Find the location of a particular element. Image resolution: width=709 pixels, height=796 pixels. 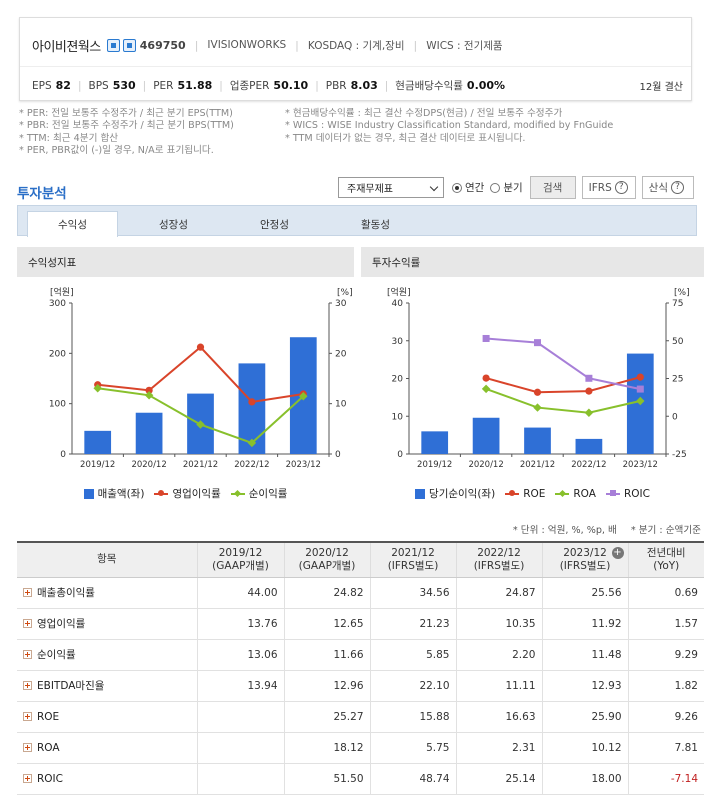

column-header: 2022/12 (IFRS별도) is located at coordinates (498, 559).